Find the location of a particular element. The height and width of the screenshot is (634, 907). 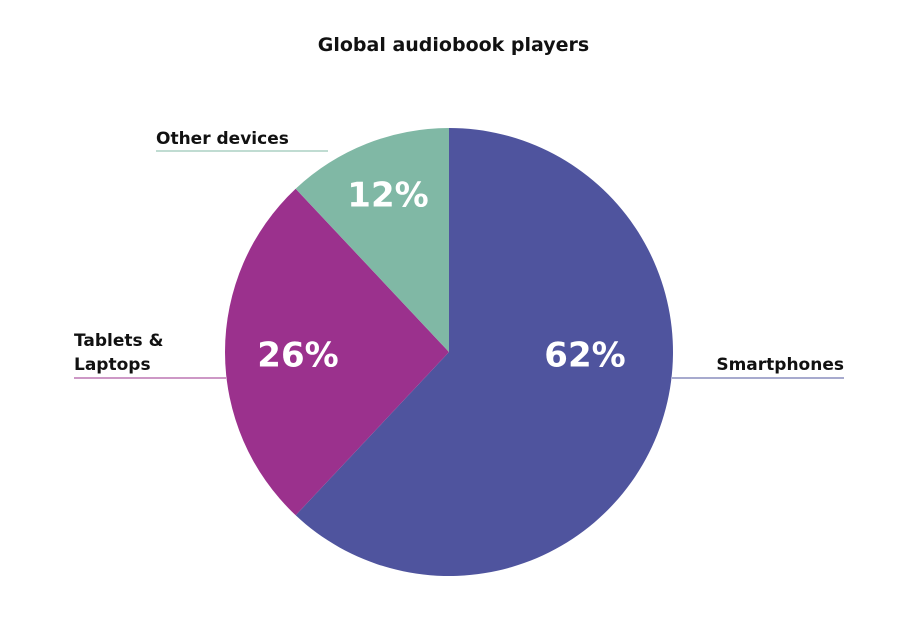

slice-label: Other devices is located at coordinates (222, 139).